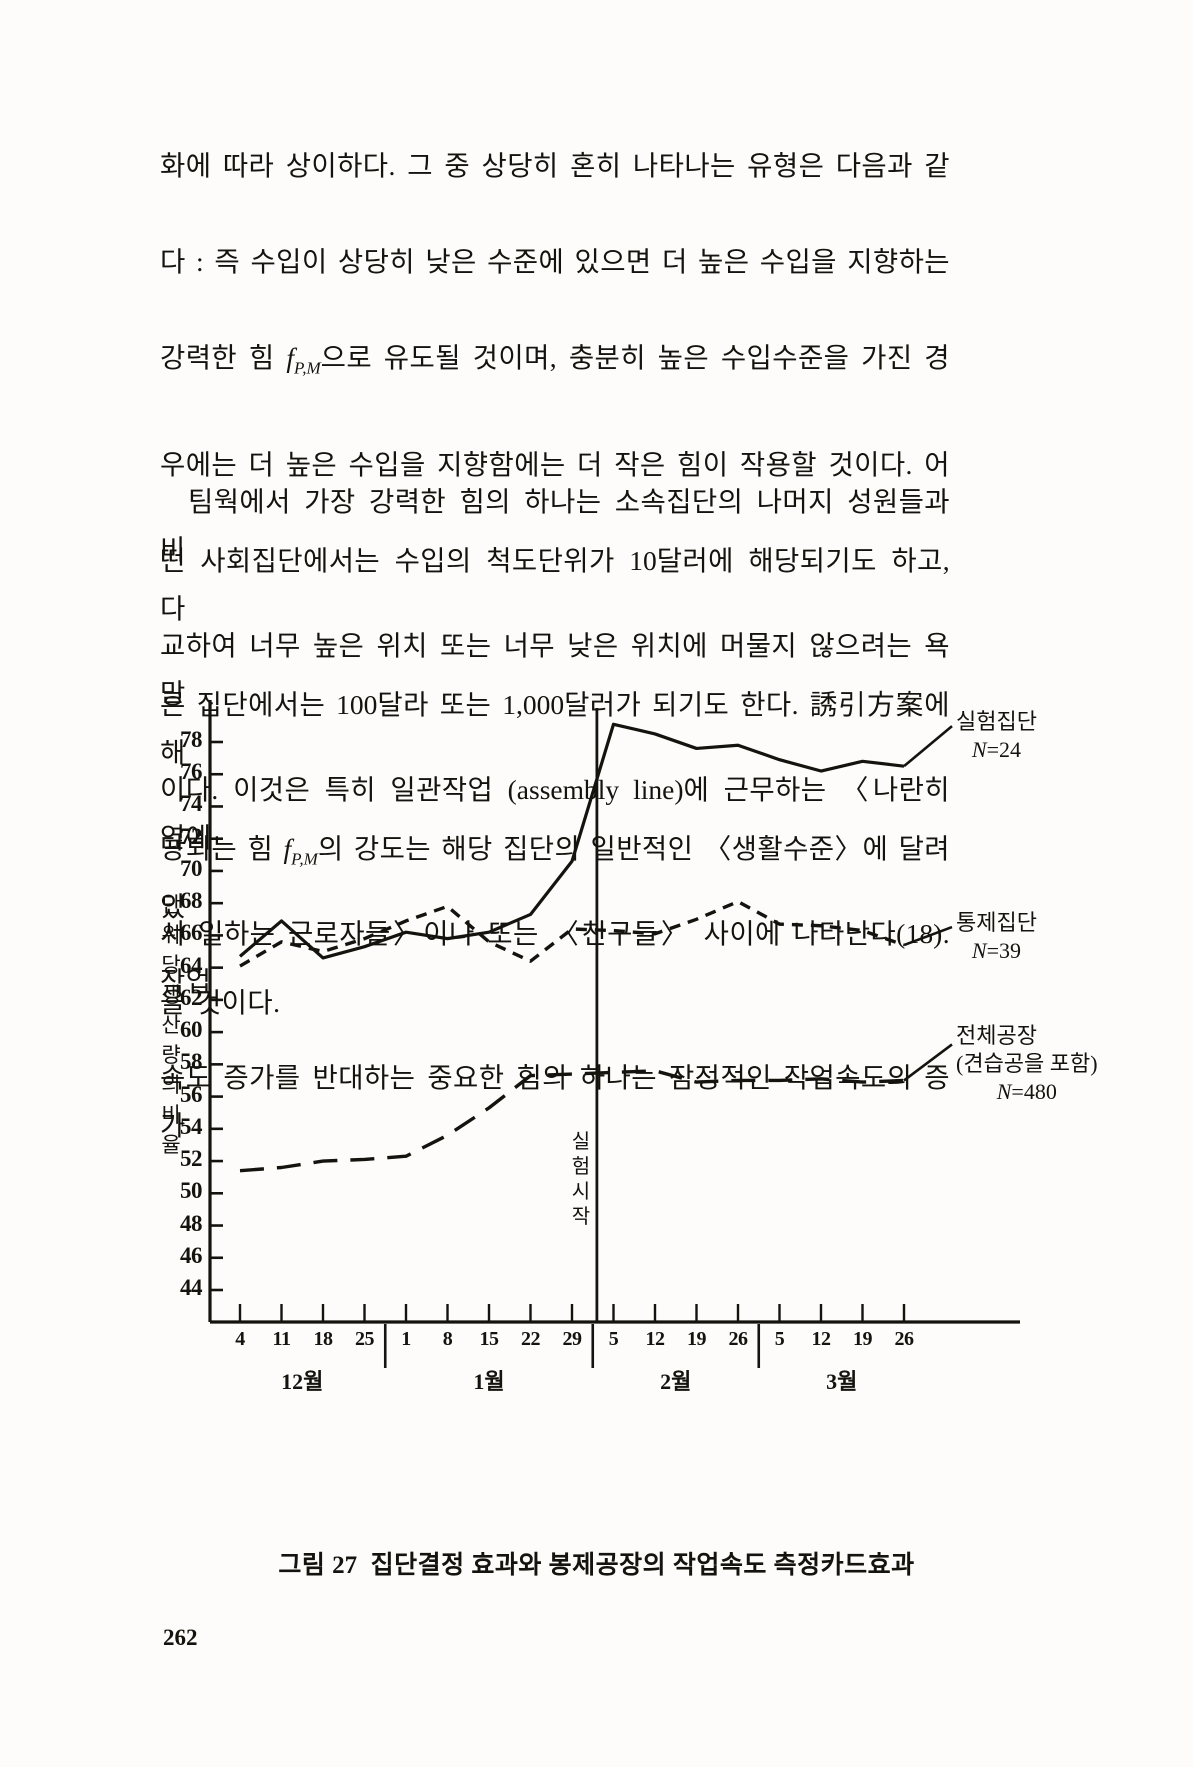 The width and height of the screenshot is (1193, 1767). I want to click on y-tick-label: 52, so click(191, 1159).